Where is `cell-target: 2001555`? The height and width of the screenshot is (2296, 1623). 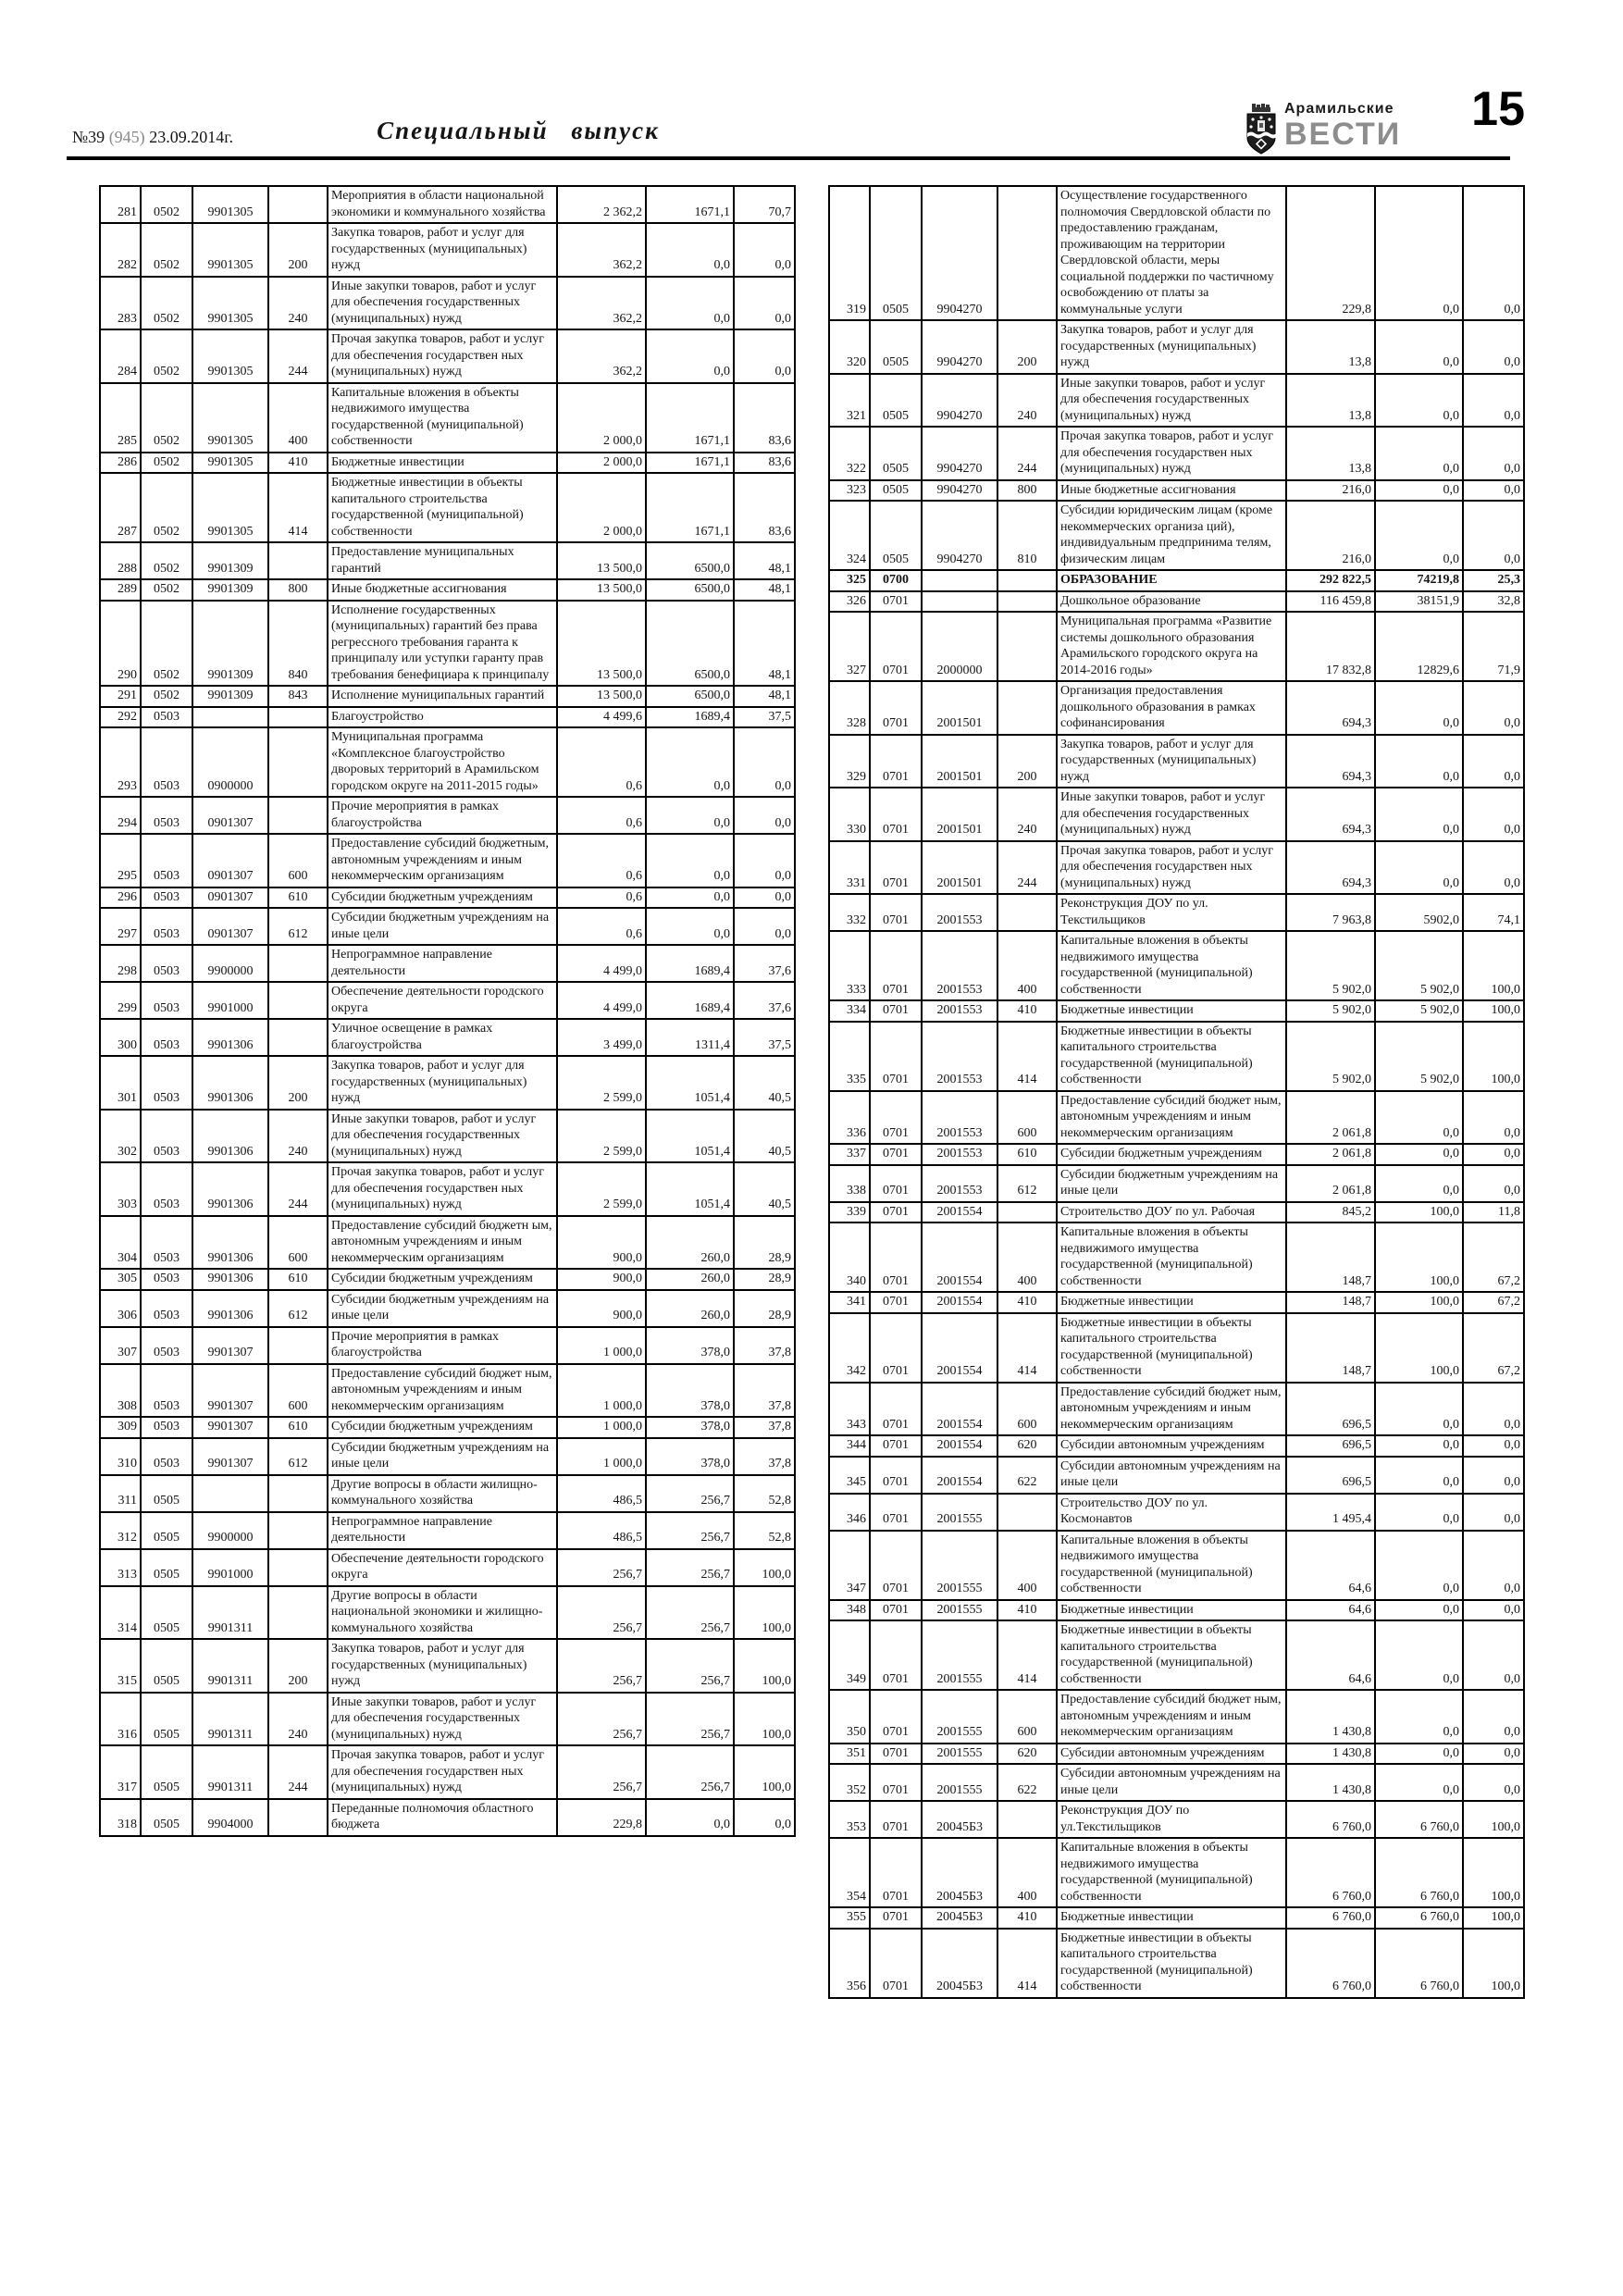 cell-target: 2001555 is located at coordinates (959, 1512).